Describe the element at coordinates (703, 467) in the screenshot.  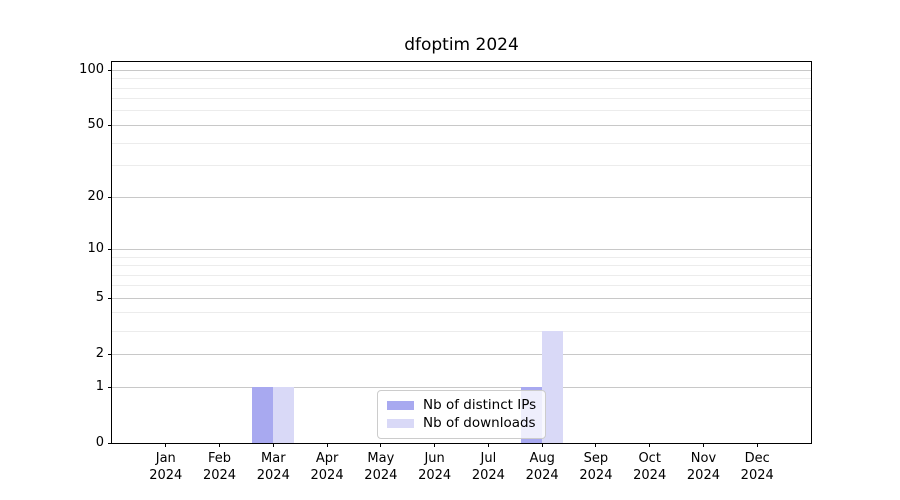
I see `x-tick-label: Nov 2024` at that location.